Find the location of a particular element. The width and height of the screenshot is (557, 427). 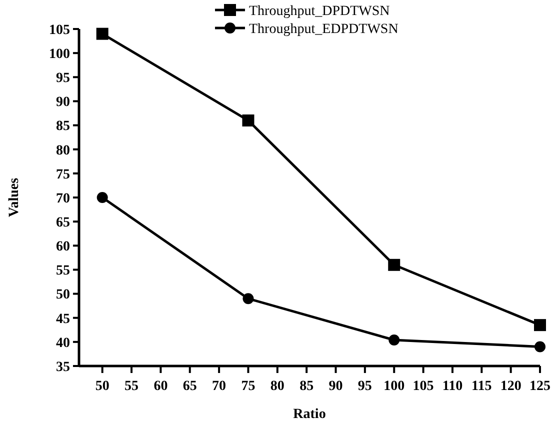

legend-label: Throughput_EDPDTWSN is located at coordinates (323, 29).